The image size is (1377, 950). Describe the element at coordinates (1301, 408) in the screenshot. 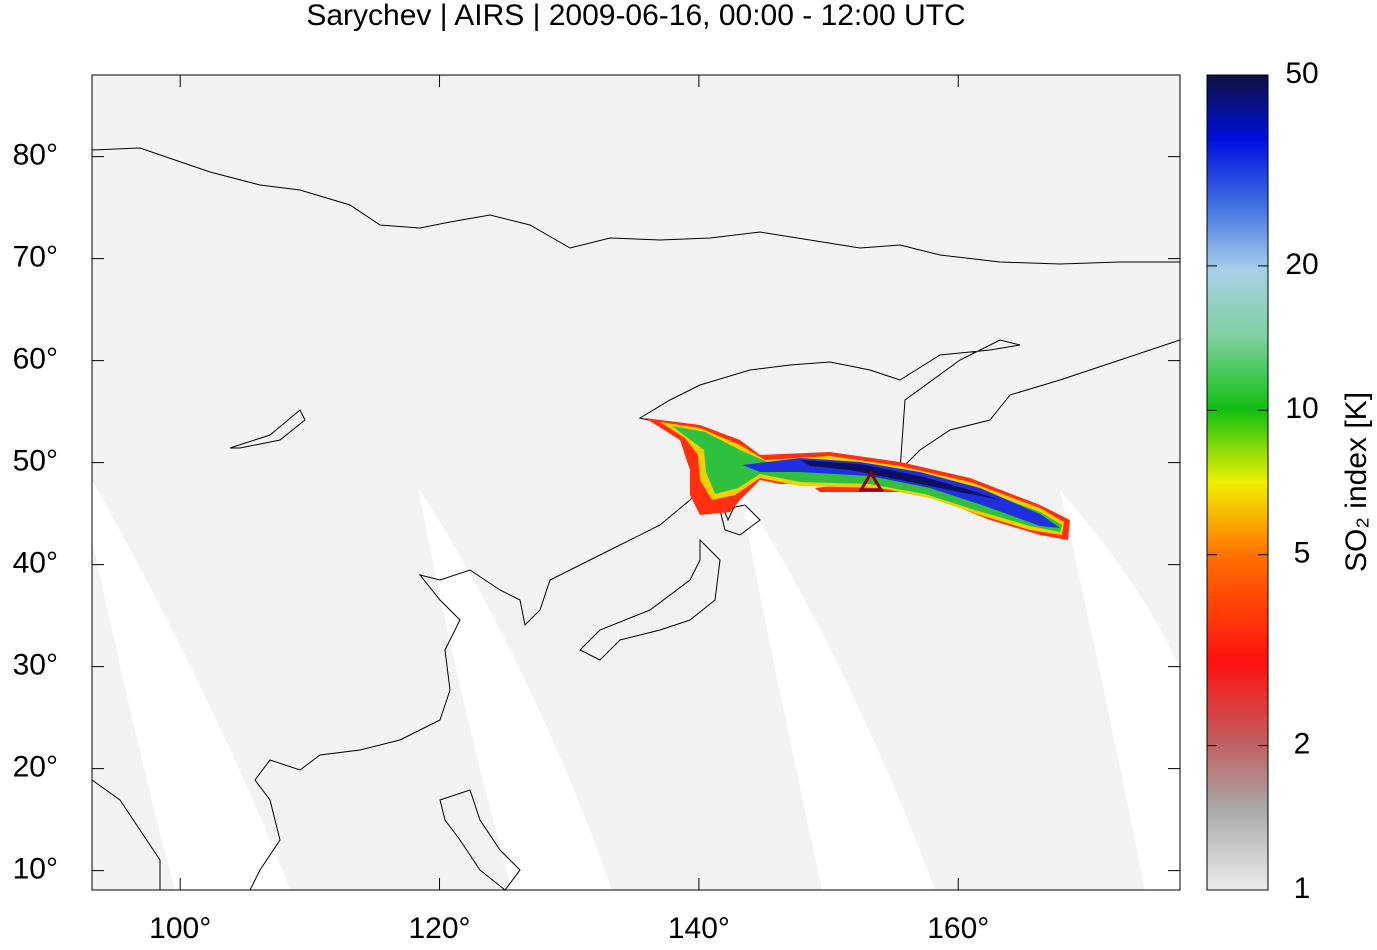

I see `colorbar-tick-label: 10` at that location.